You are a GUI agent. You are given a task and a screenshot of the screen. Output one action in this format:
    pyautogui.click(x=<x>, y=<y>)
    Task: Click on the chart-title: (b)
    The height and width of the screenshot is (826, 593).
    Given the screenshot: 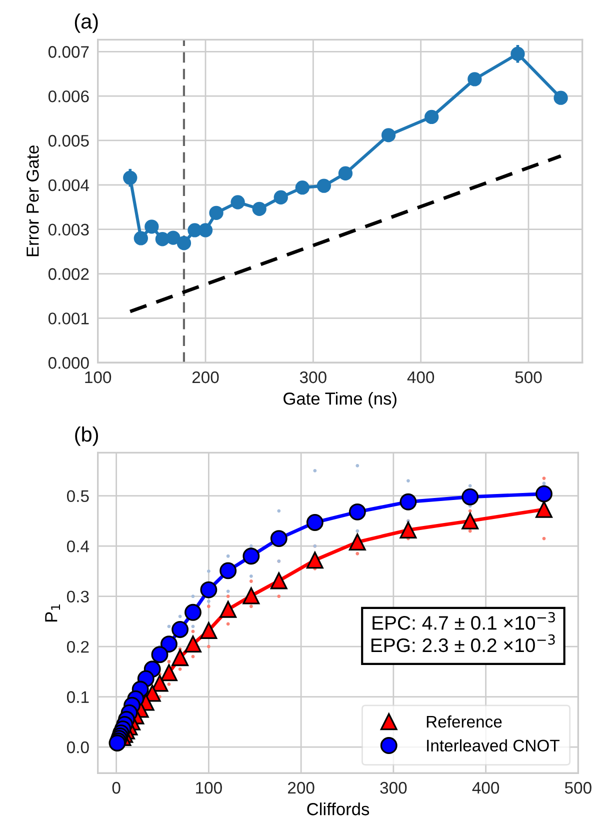 What is the action you would take?
    pyautogui.click(x=86, y=436)
    